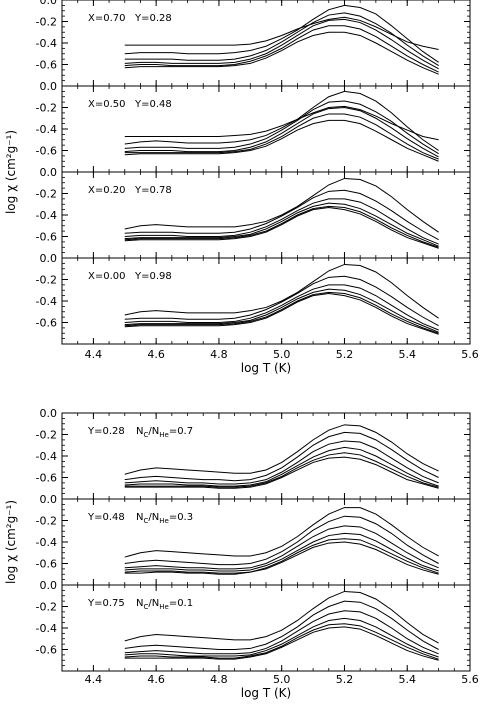  What do you see at coordinates (345, 679) in the screenshot?
I see `x-tick-label: 5.2` at bounding box center [345, 679].